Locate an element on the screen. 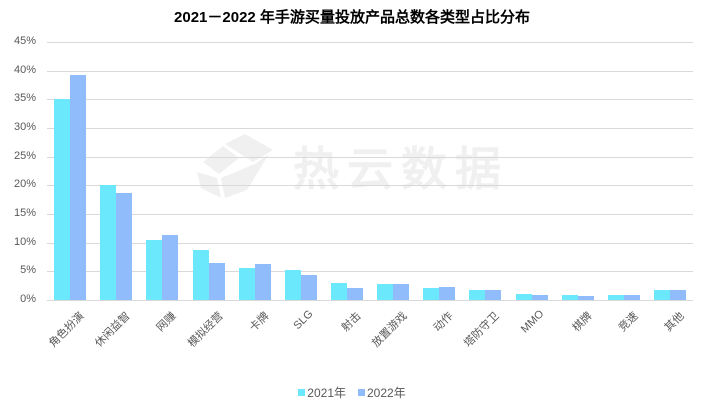 Image resolution: width=704 pixels, height=406 pixels. watermark: 热云数据 is located at coordinates (352, 166).